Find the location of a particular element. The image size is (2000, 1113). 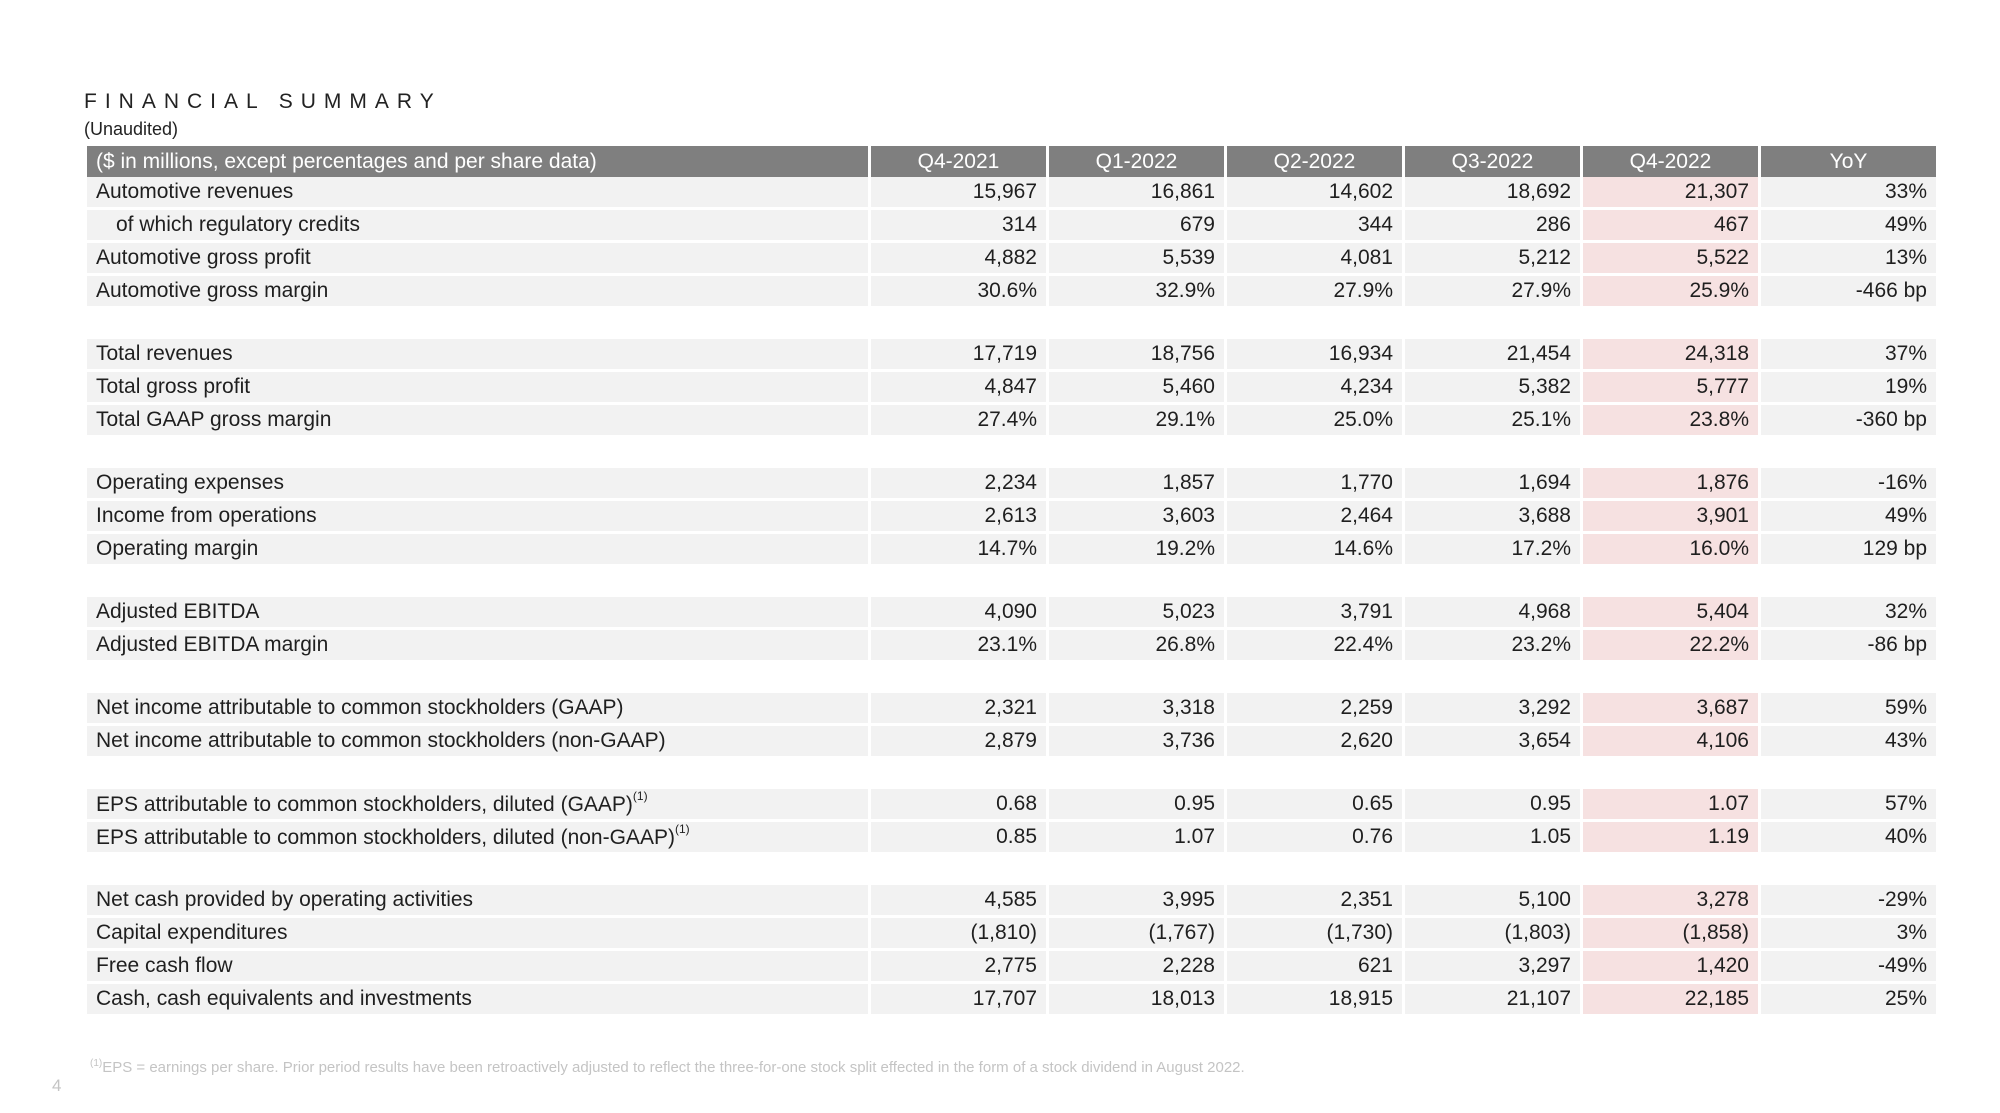

row-label-text: Automotive revenues is located at coordinates (195, 191).